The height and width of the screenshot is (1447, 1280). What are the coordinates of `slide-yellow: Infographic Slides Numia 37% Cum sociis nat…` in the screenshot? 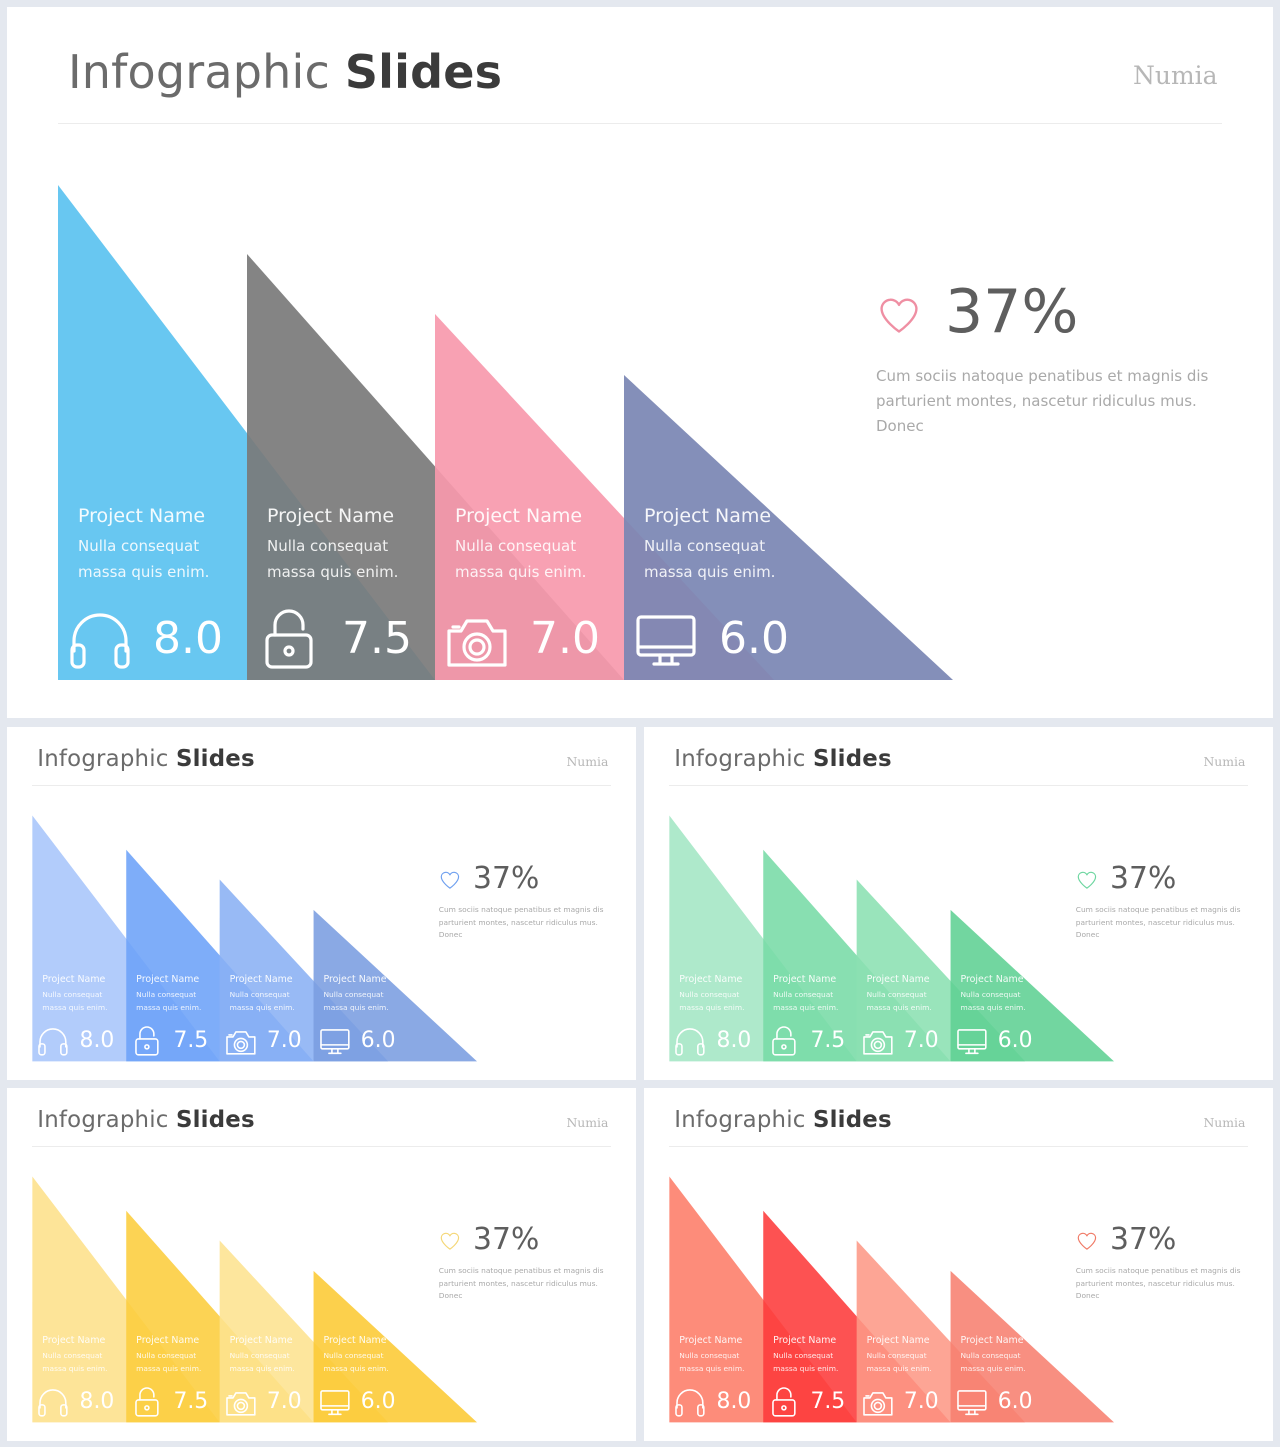 It's located at (321, 1264).